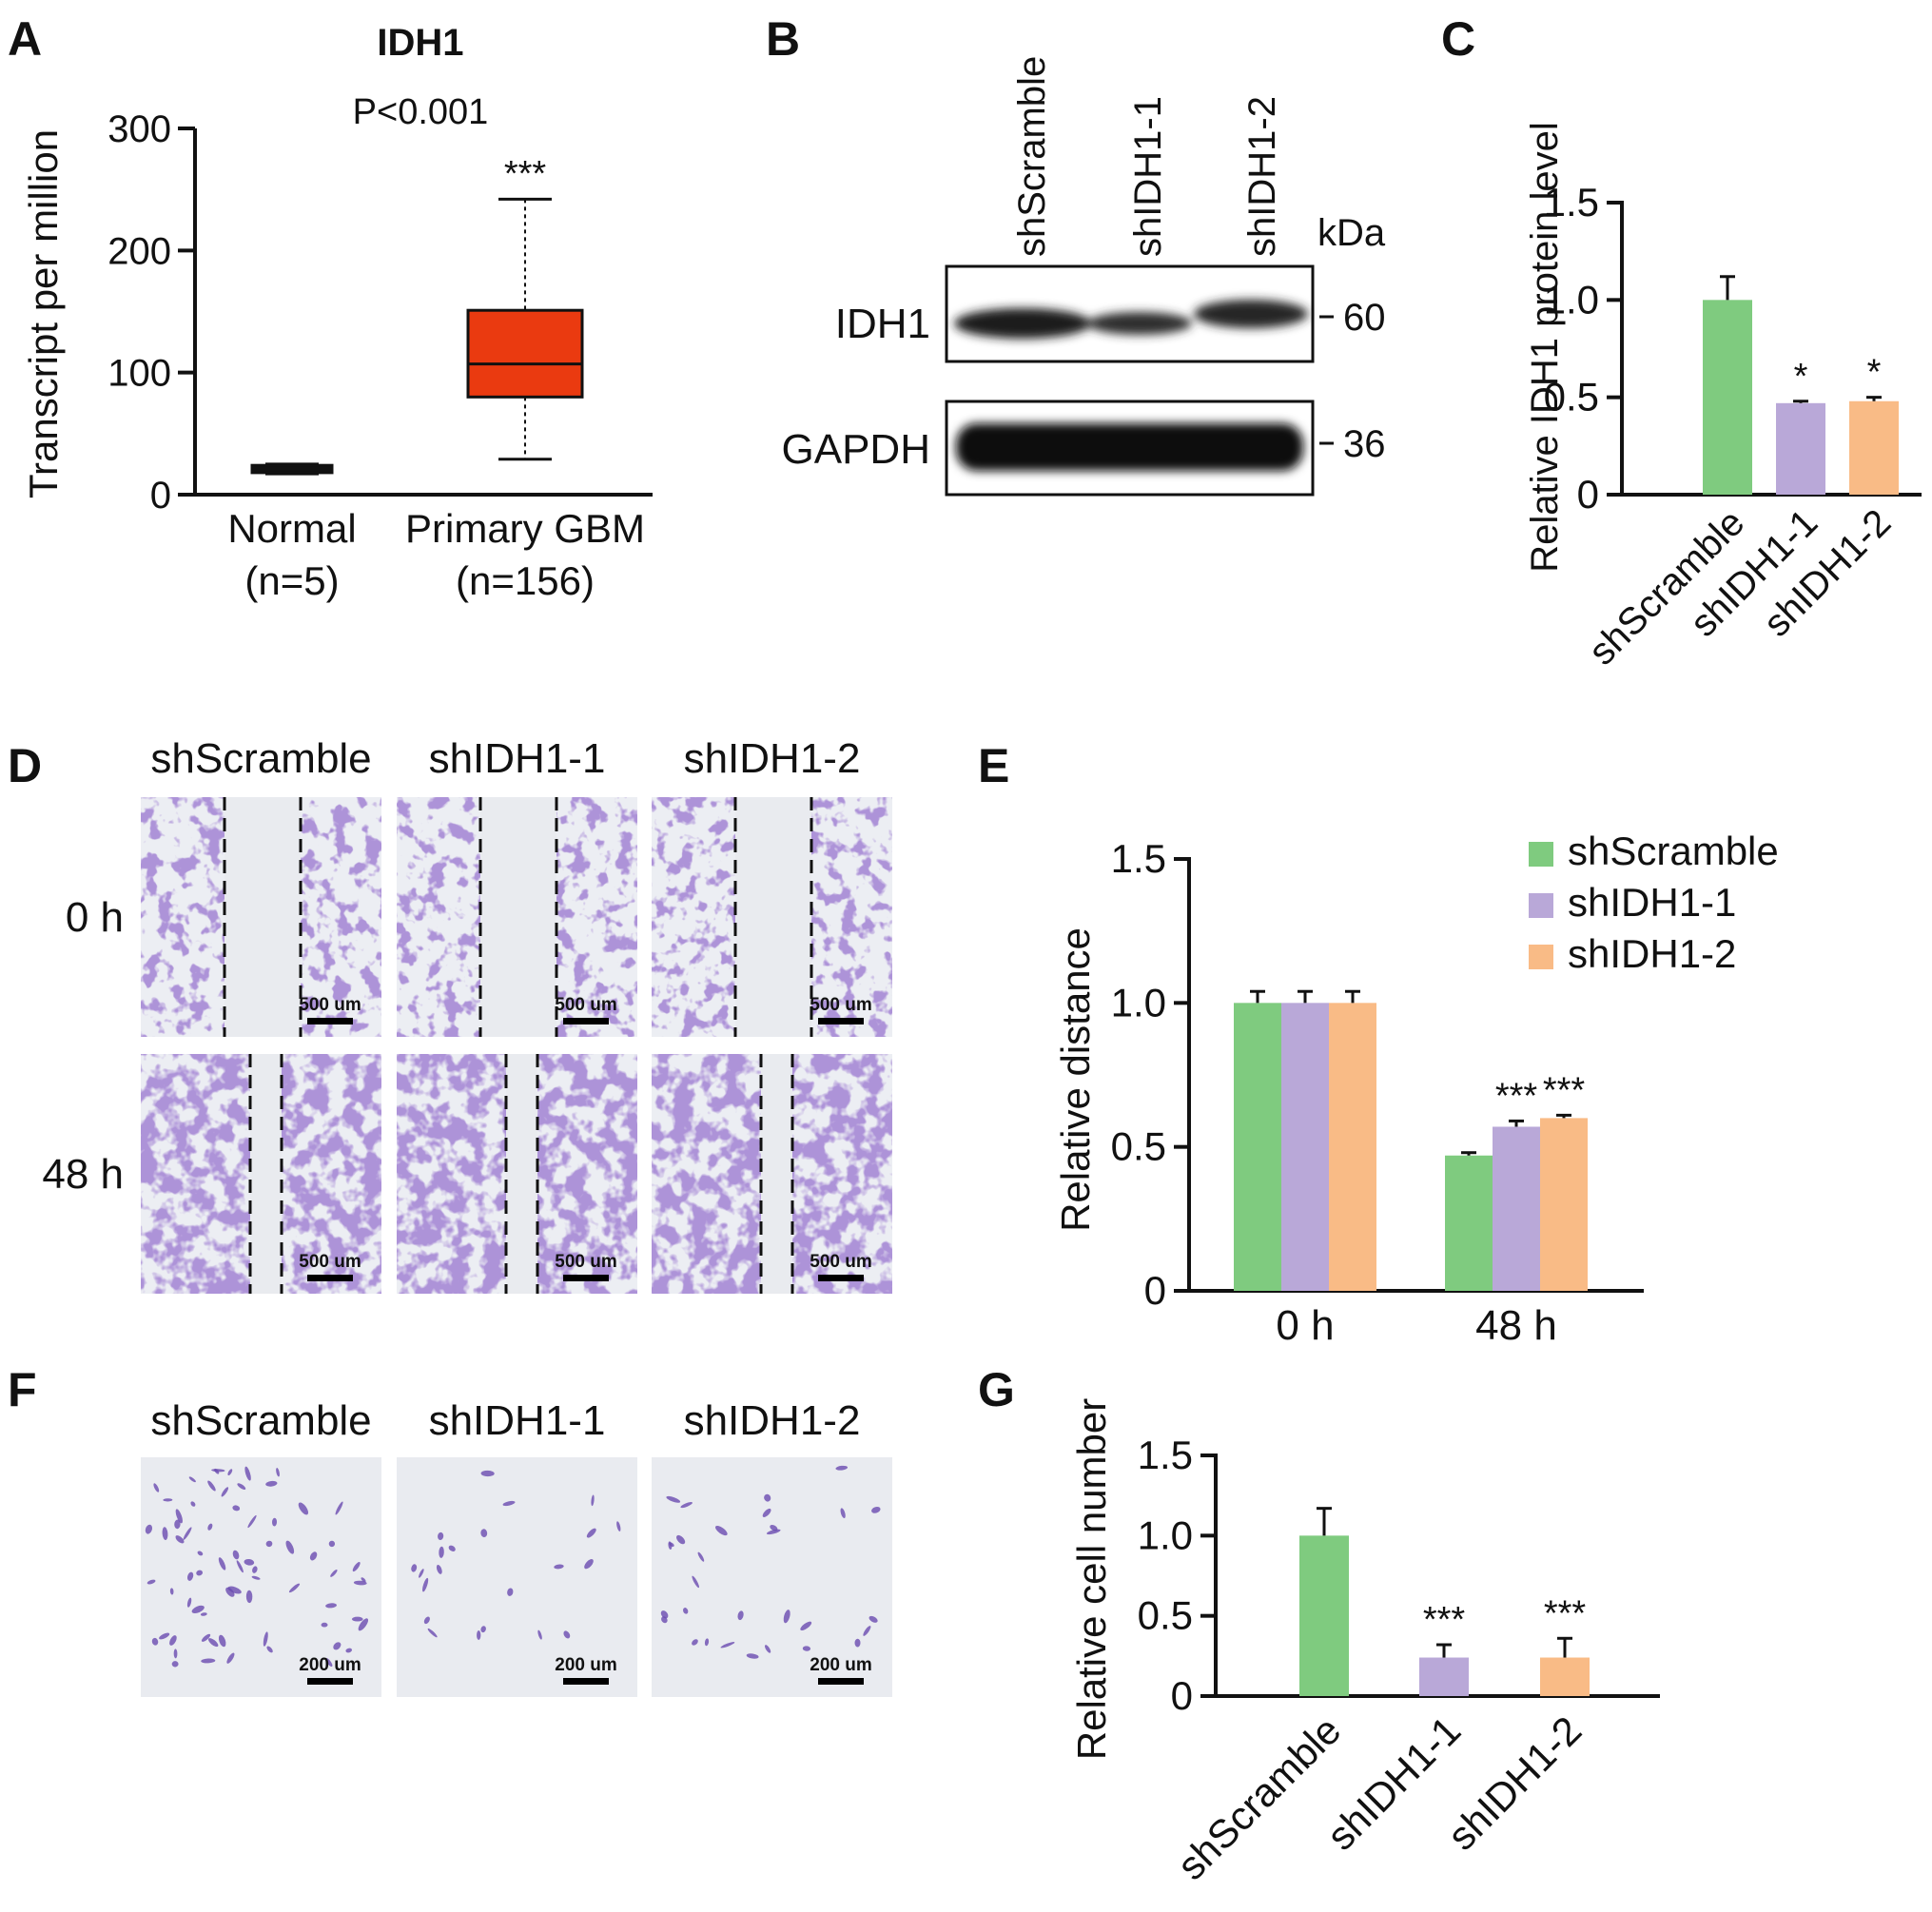  I want to click on lane-label-shidh1-2: shIDH1-2, so click(1262, 176).